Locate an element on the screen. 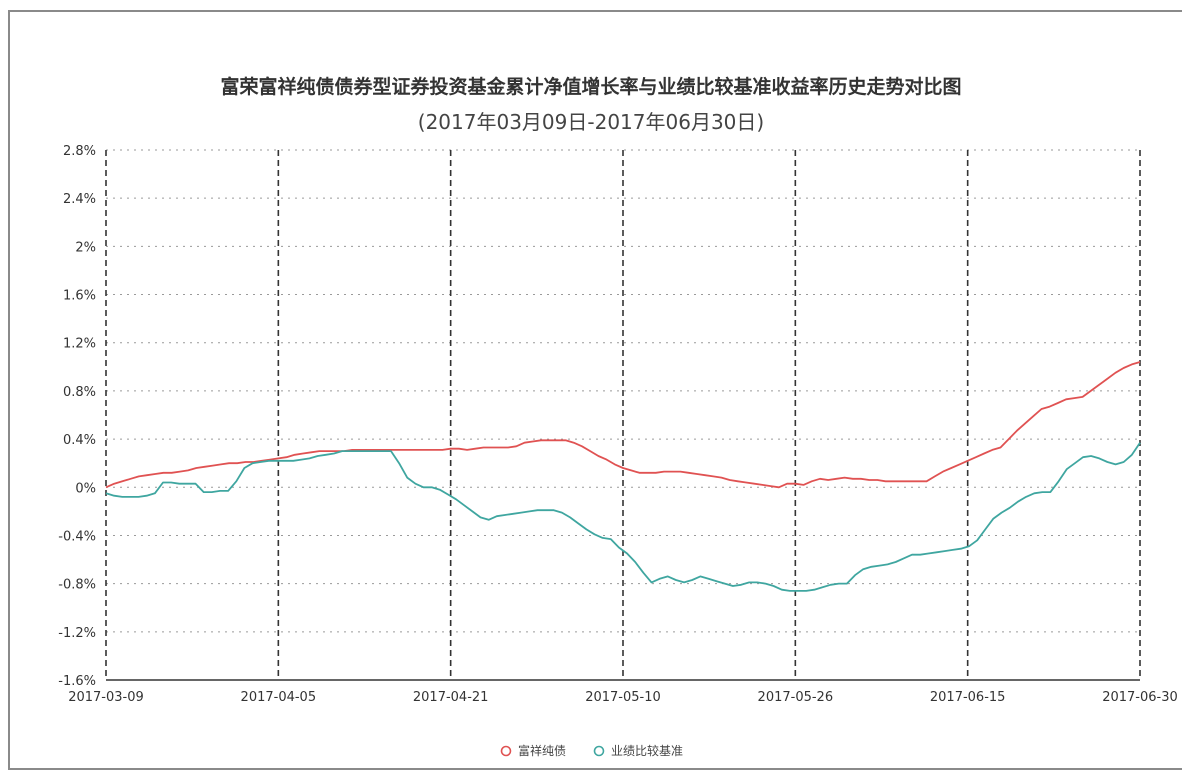 Image resolution: width=1182 pixels, height=770 pixels. legend-marker-fund-icon is located at coordinates (506, 751).